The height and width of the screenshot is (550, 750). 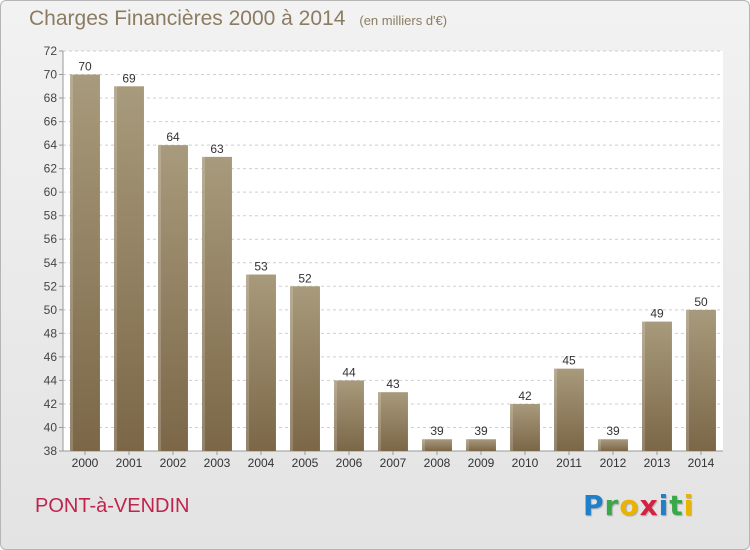 I want to click on x-tick-label: 2008, so click(x=437, y=463).